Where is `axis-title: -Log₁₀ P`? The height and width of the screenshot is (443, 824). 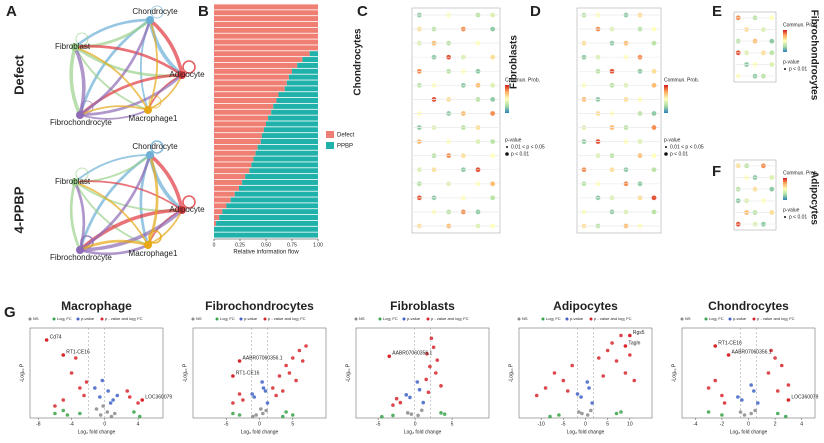 axis-title: -Log₁₀ P is located at coordinates (674, 372).